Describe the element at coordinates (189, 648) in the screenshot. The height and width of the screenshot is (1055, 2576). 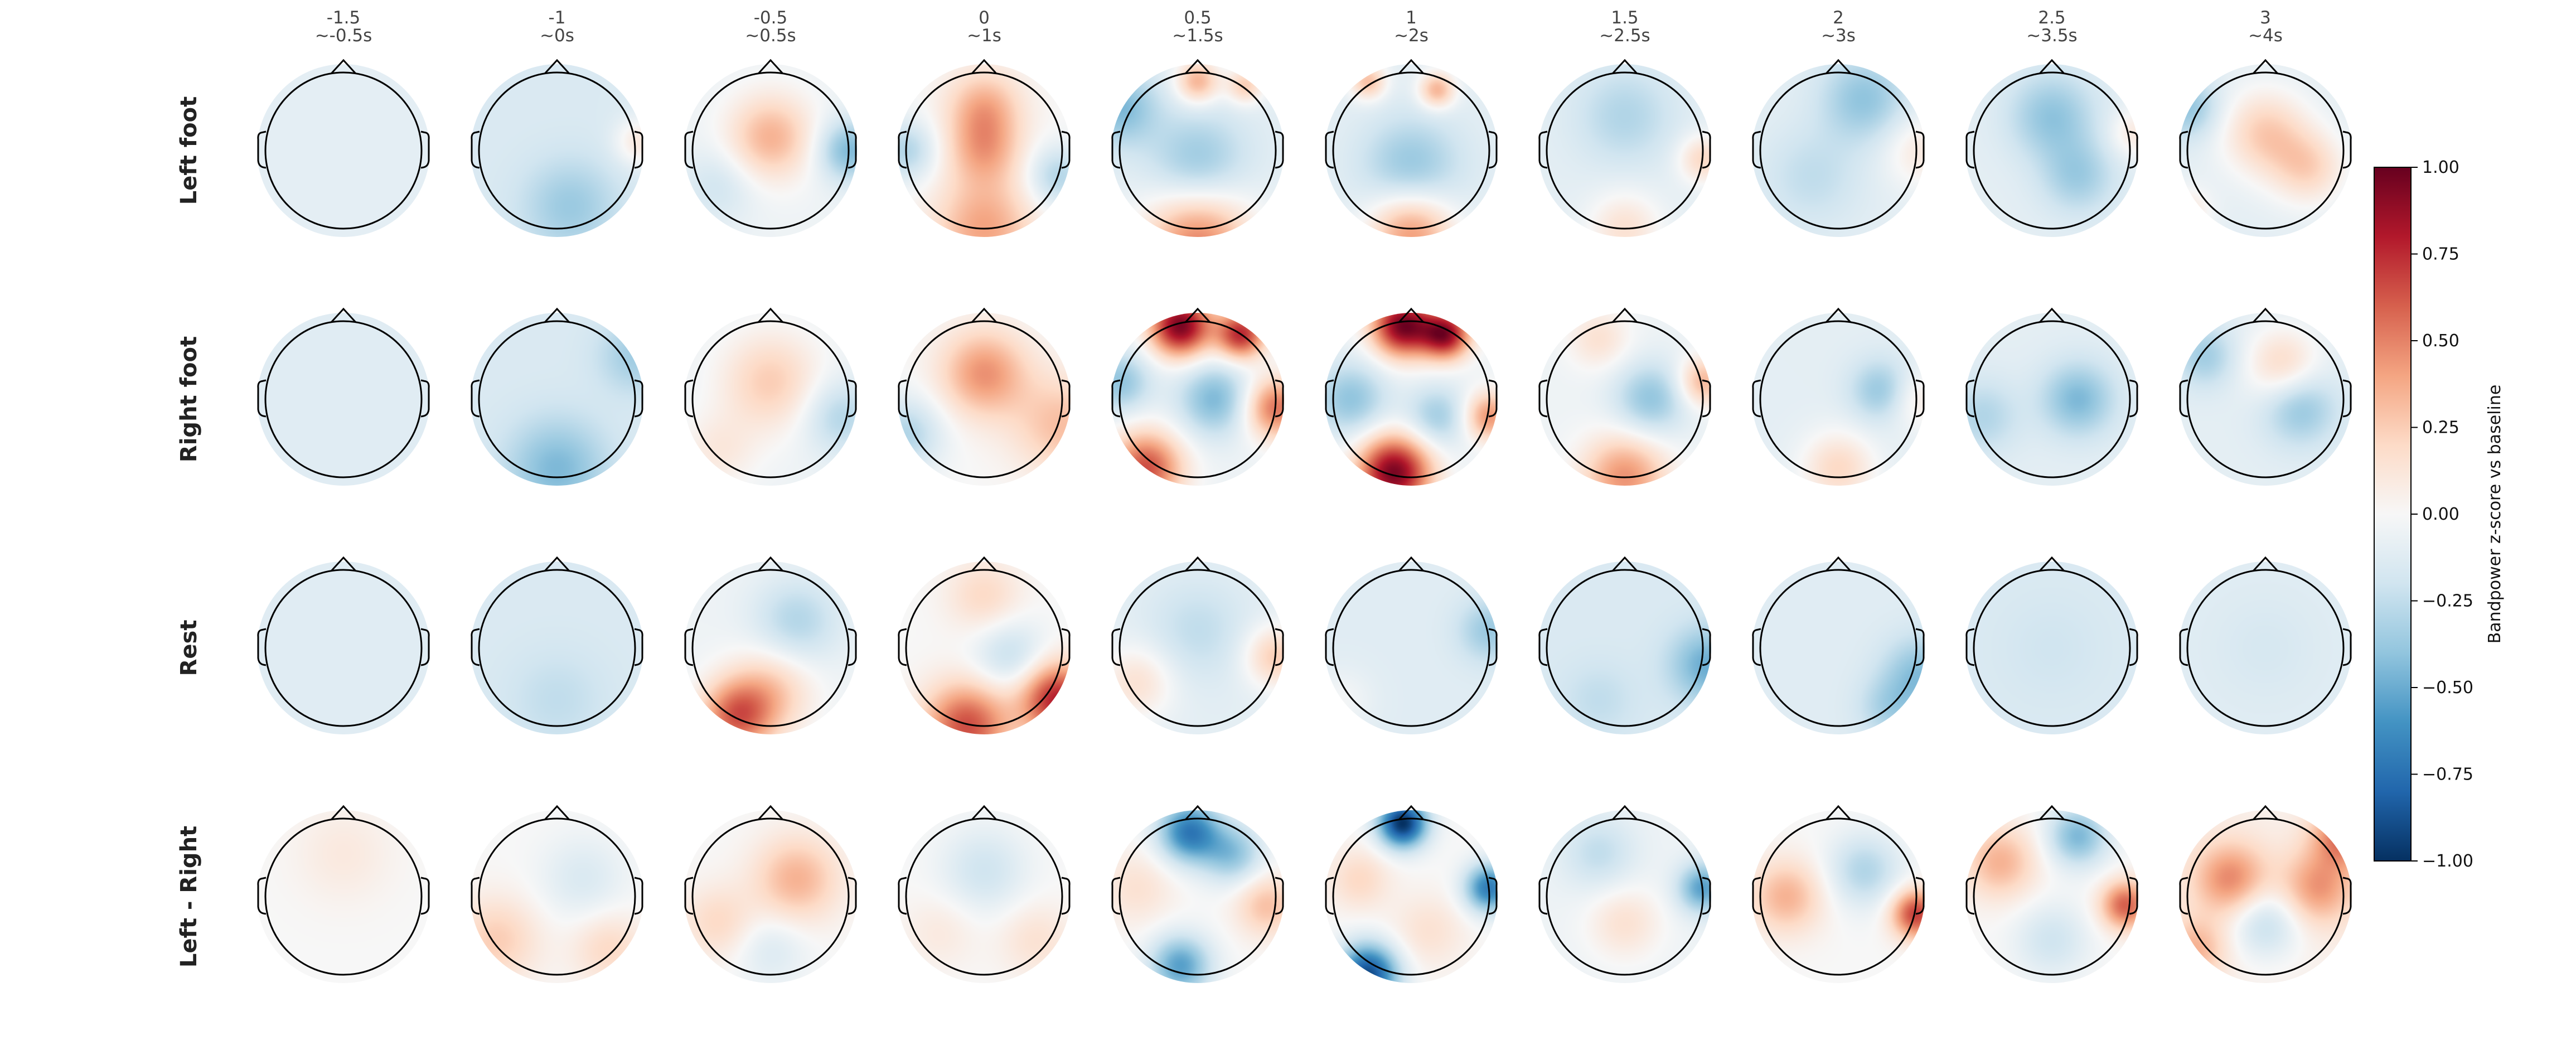
I see `row-title: Rest` at that location.